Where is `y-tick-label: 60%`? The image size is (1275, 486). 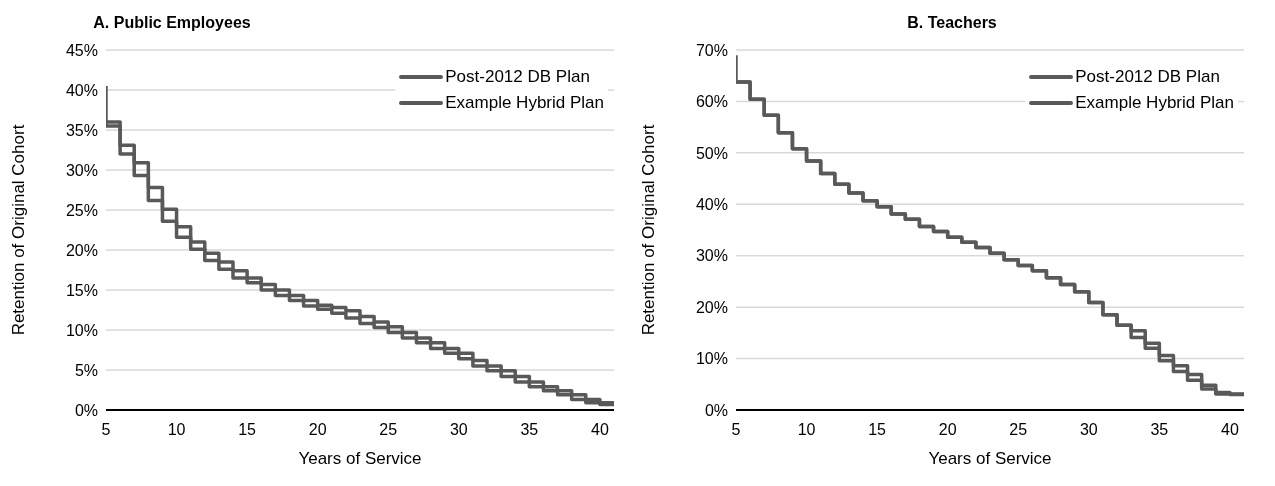 y-tick-label: 60% is located at coordinates (711, 102).